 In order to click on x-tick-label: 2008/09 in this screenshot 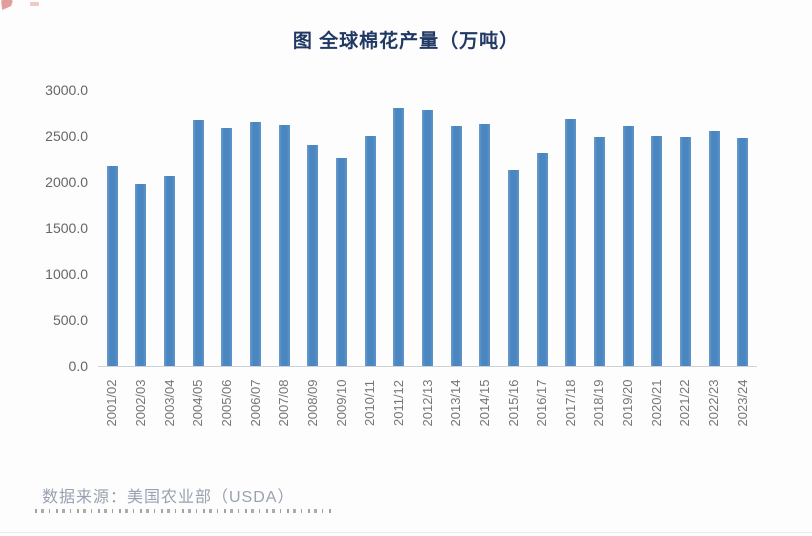, I will do `click(312, 403)`.